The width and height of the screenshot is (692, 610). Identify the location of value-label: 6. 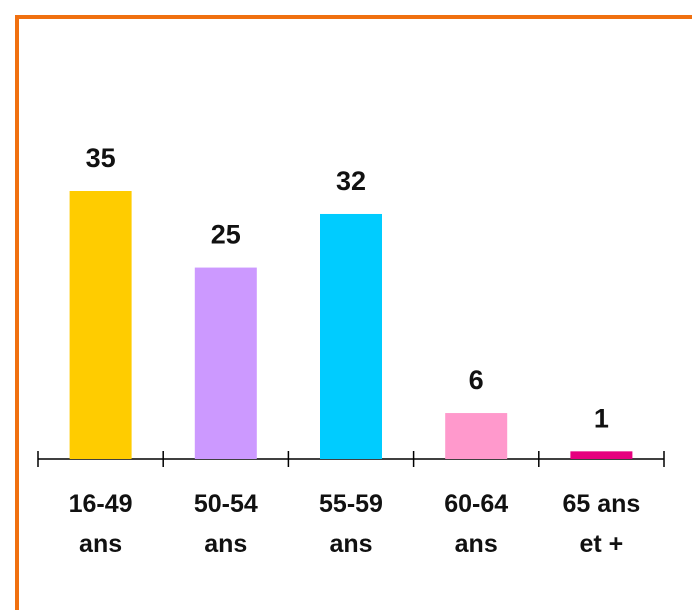
(476, 380).